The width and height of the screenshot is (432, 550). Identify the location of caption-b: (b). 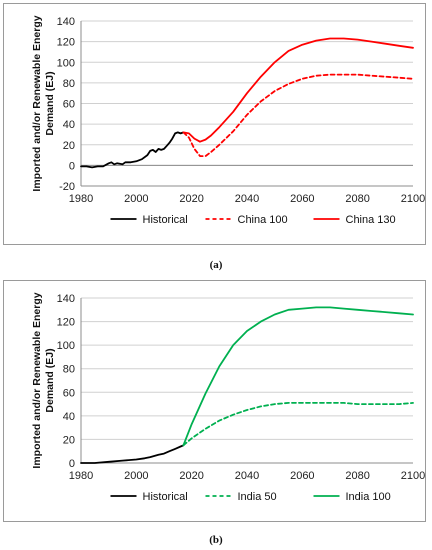
(216, 540).